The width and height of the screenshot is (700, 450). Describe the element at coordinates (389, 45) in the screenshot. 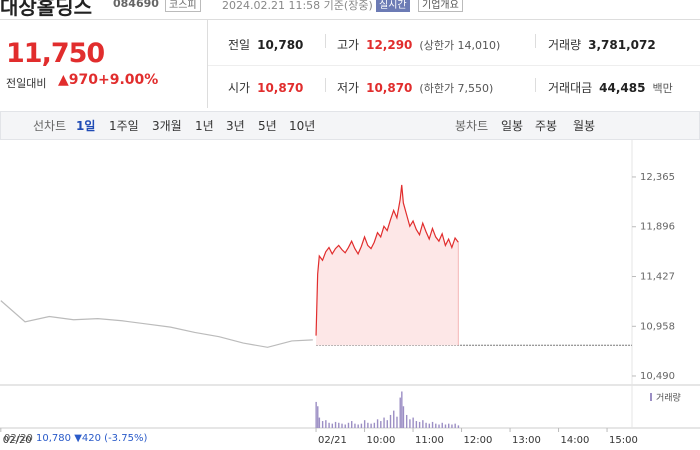

I see `item-value: 12,290` at that location.